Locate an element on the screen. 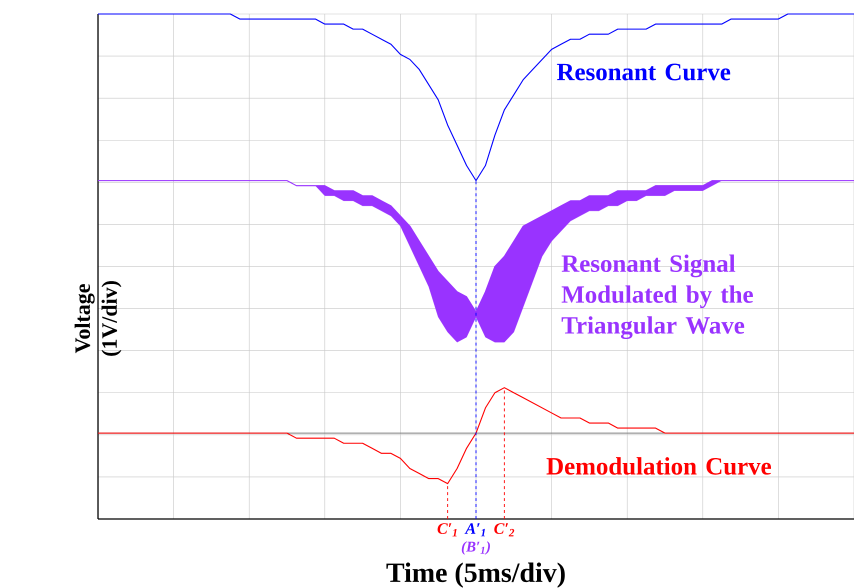  x-axis-title: Time (5ms/div) is located at coordinates (475, 575).